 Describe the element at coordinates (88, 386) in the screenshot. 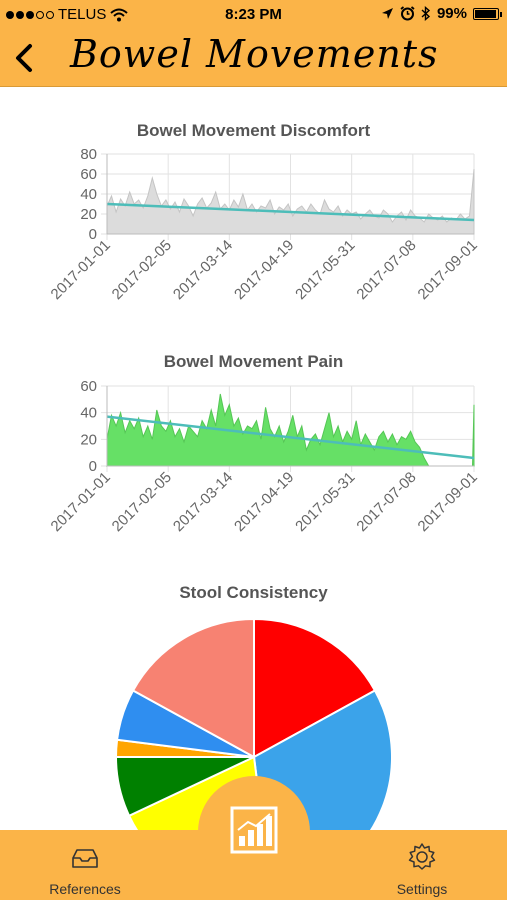

I see `pain-y-tick-label: 60` at that location.